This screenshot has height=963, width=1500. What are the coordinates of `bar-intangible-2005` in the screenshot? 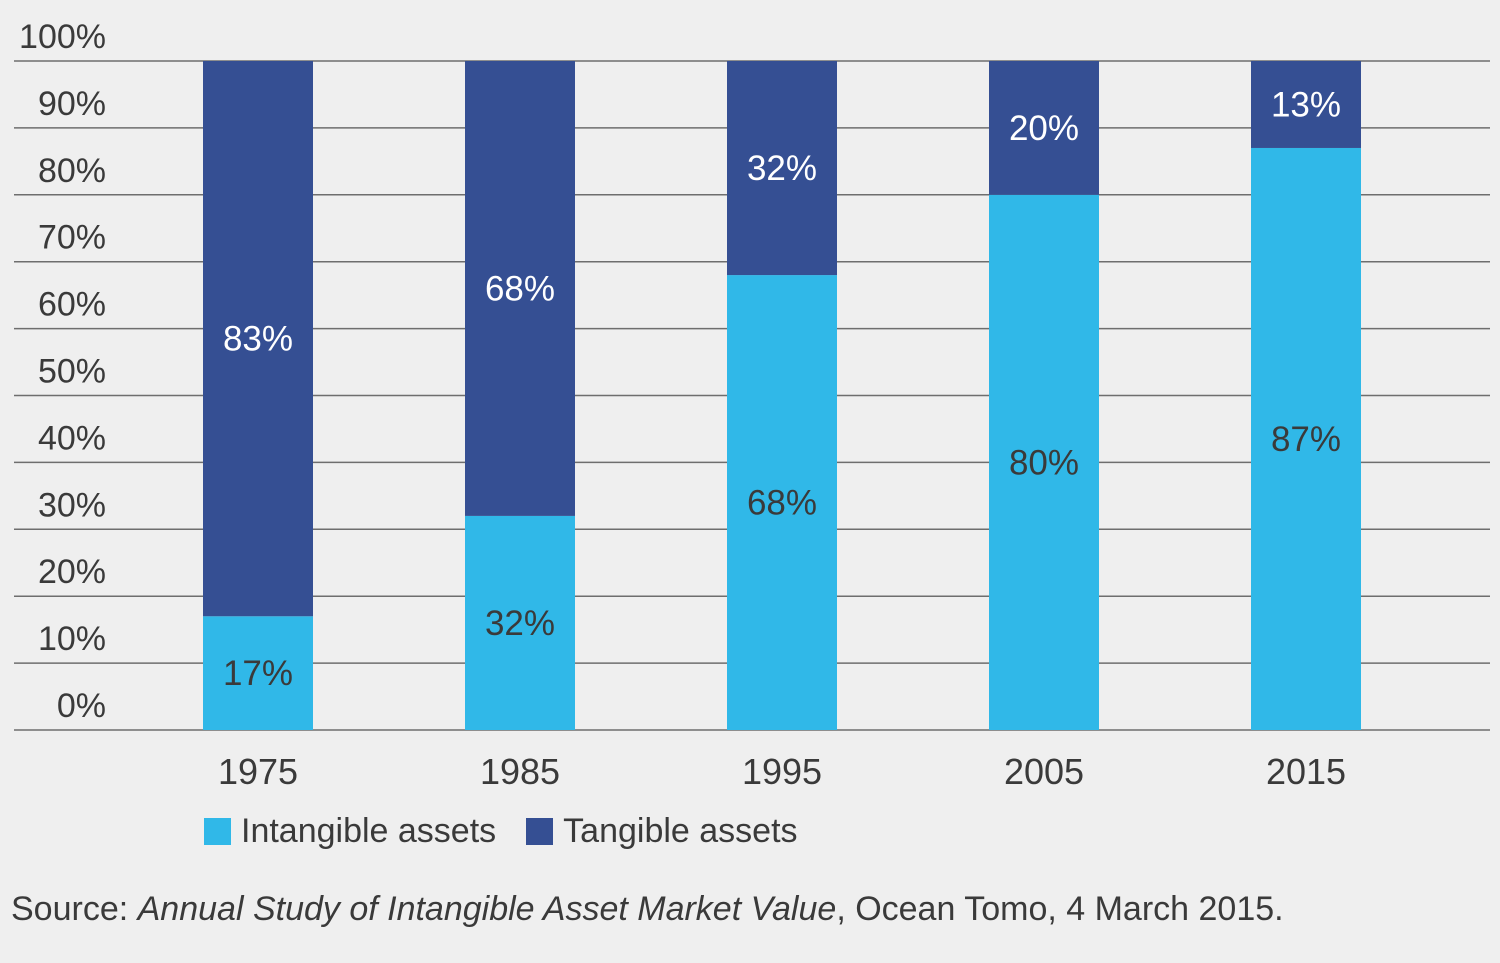 It's located at (1044, 462).